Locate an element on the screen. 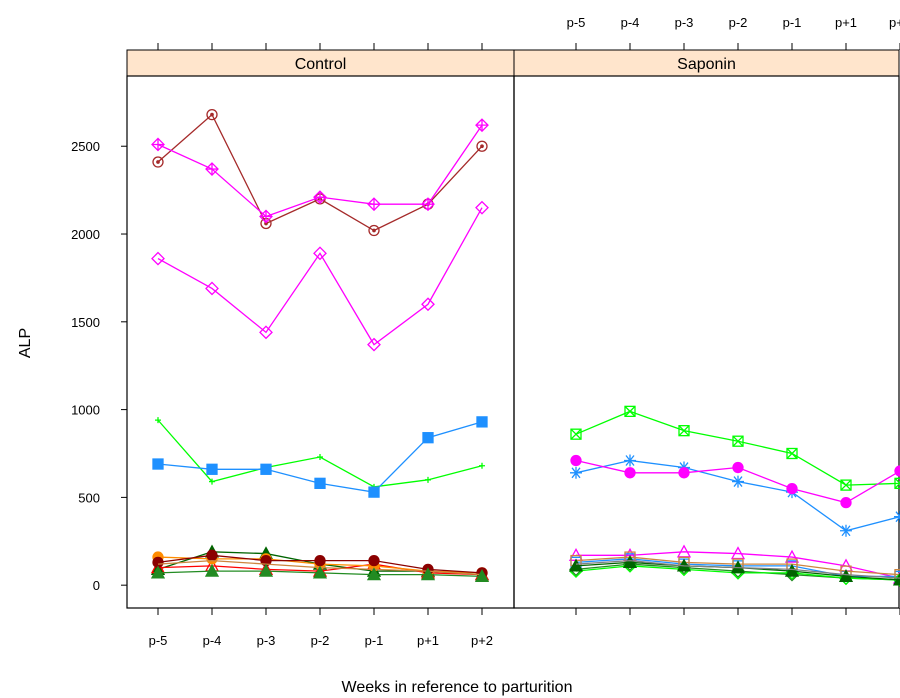 The height and width of the screenshot is (698, 900). x-tick-label-bottom: p+2 is located at coordinates (482, 640).